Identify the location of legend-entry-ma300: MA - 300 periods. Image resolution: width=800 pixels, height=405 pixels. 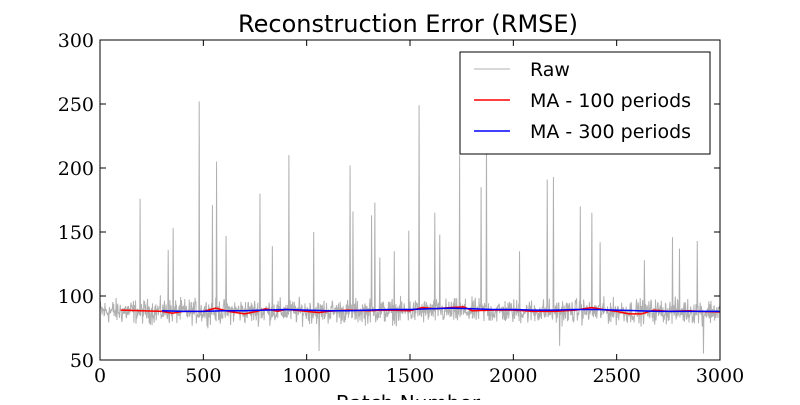
(582, 132).